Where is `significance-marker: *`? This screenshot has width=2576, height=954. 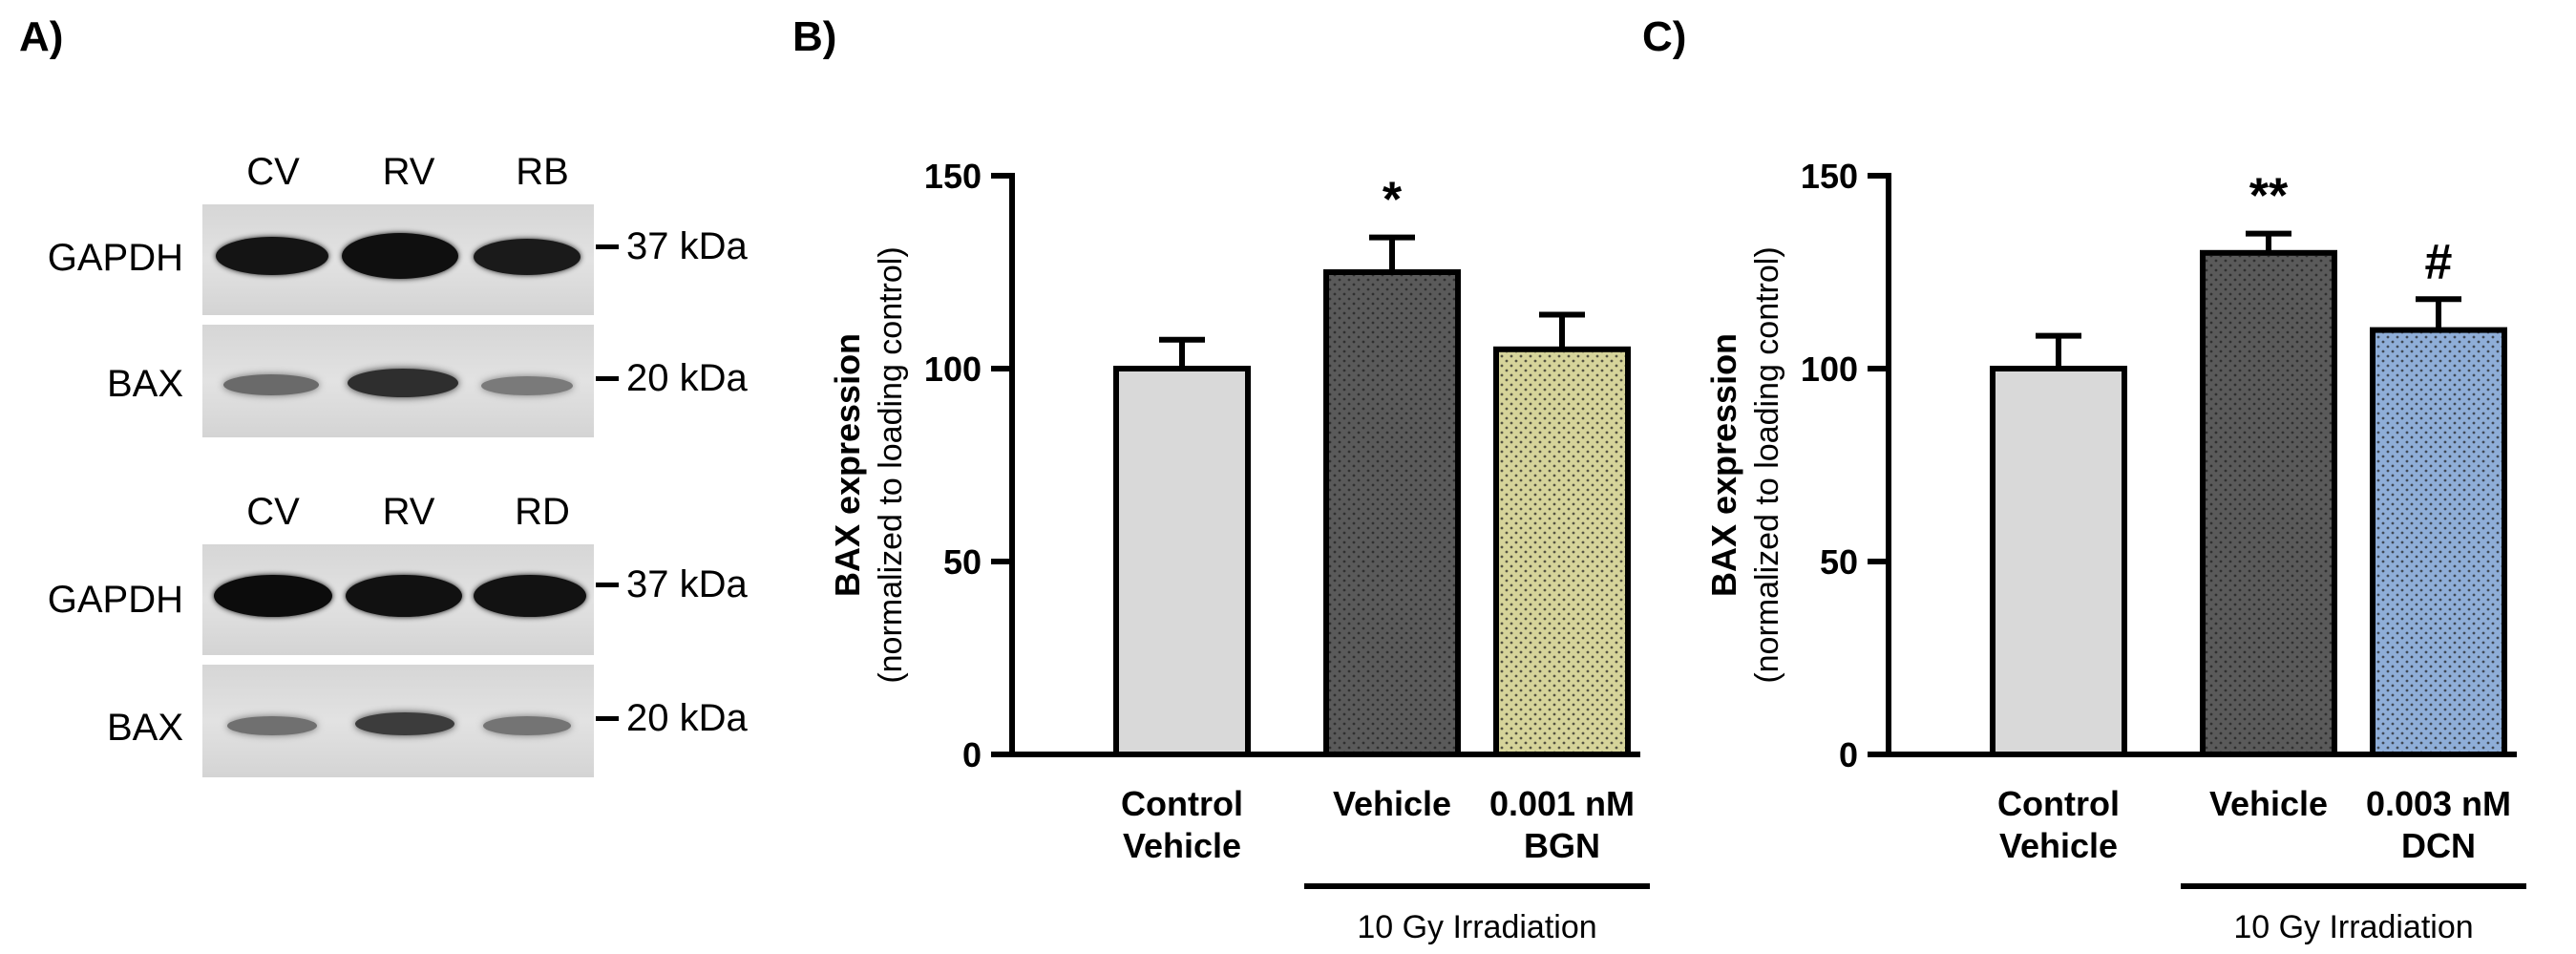 significance-marker: * is located at coordinates (1393, 201).